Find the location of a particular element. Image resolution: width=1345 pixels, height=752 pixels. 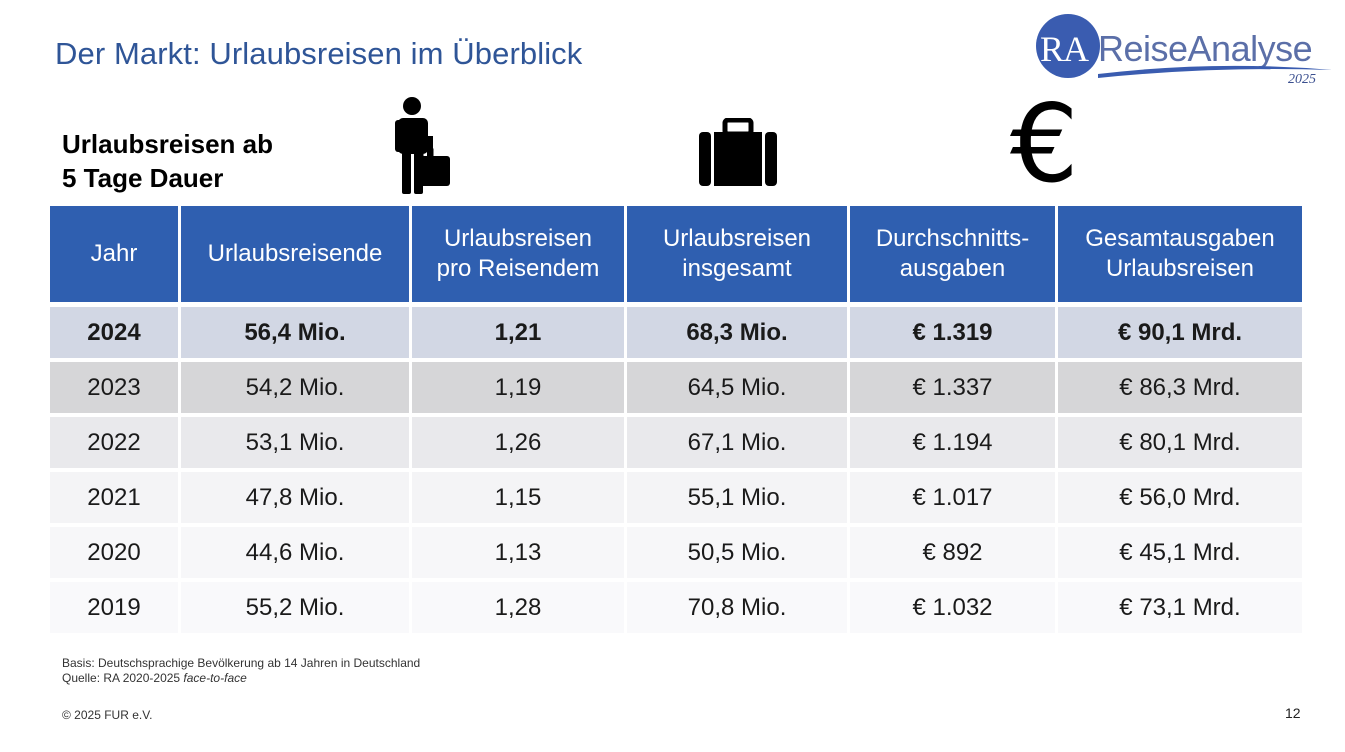

cell-travelers: 56,4 Mio. is located at coordinates (295, 332).